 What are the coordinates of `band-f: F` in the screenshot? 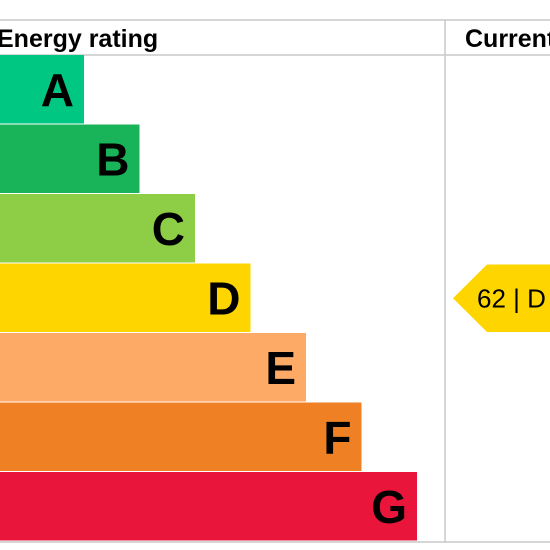 It's located at (181, 436).